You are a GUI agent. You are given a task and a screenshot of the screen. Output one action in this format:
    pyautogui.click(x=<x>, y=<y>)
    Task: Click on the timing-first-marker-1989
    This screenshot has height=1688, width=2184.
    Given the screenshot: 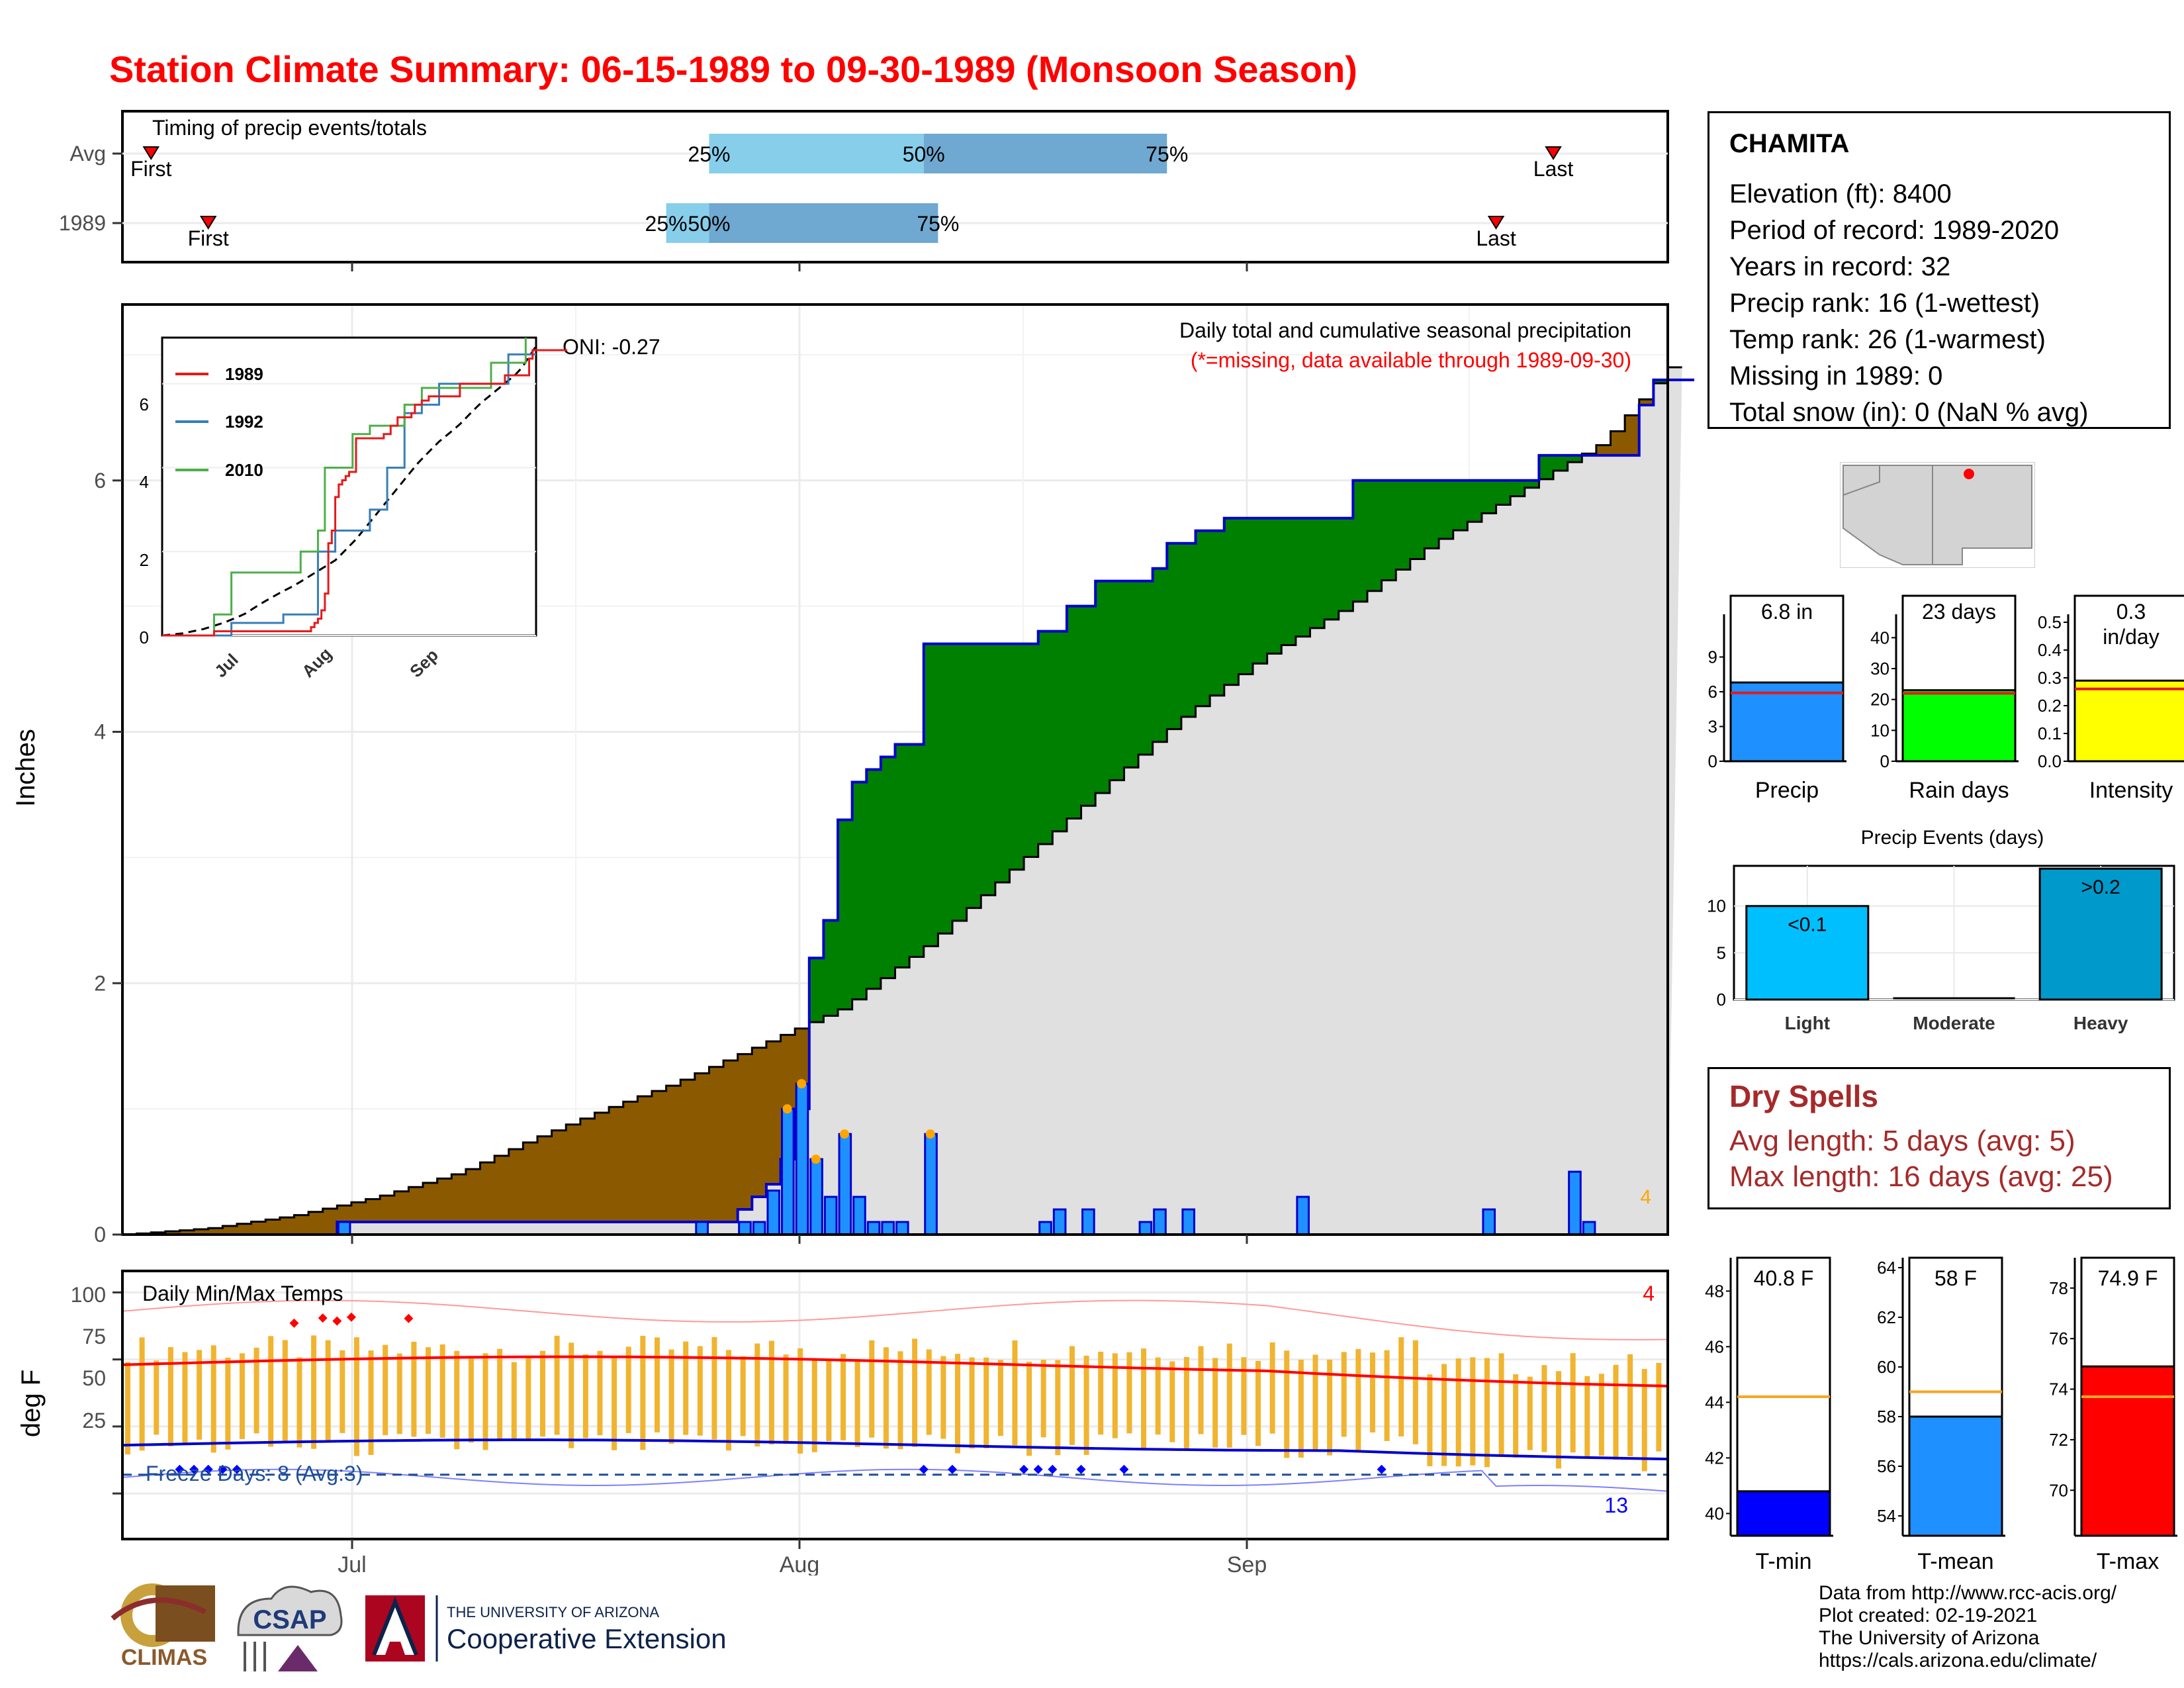 What is the action you would take?
    pyautogui.click(x=208, y=223)
    